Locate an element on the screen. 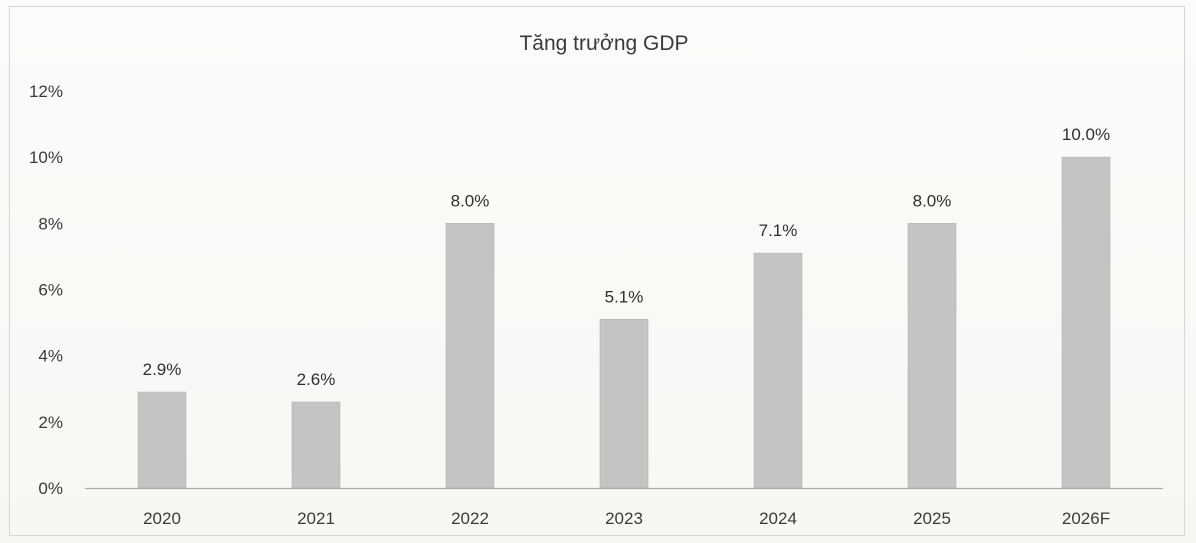 Image resolution: width=1196 pixels, height=543 pixels. x-tick-label: 2023 is located at coordinates (624, 518).